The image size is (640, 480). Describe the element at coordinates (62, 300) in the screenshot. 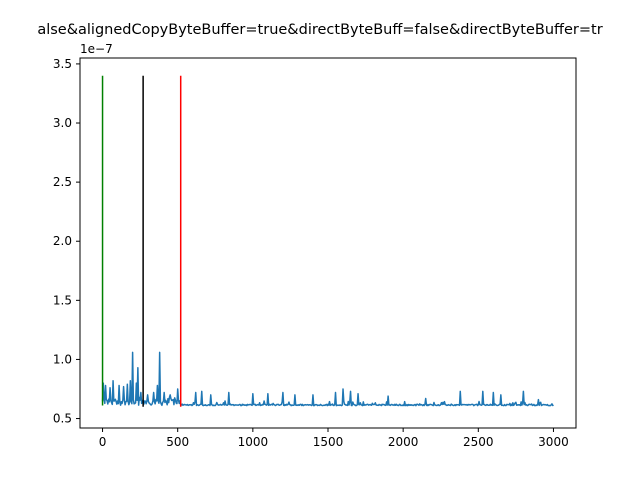

I see `y-tick-label: 1.5` at that location.